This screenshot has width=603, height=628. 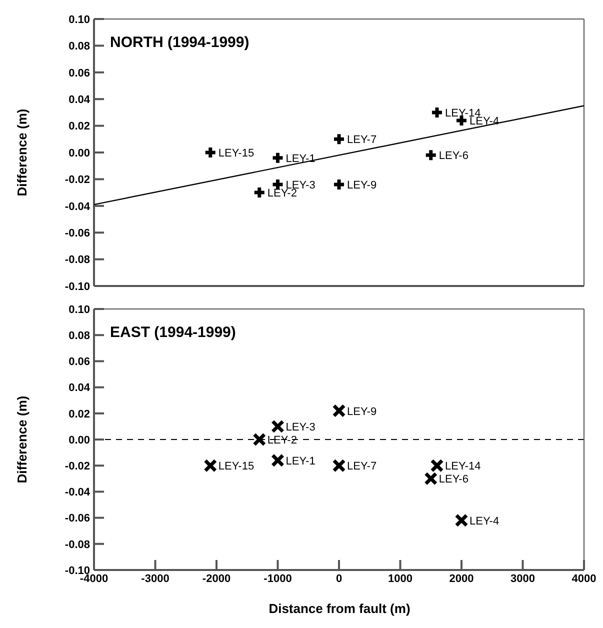 I want to click on text: NORTH (1994-1999), so click(x=180, y=42).